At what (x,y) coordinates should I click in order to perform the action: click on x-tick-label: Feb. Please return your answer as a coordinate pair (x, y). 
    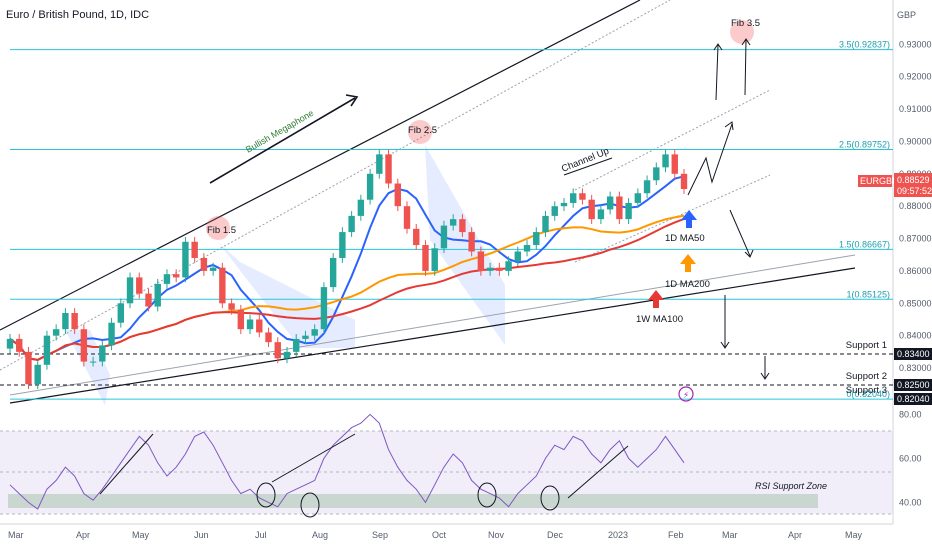
    Looking at the image, I should click on (676, 535).